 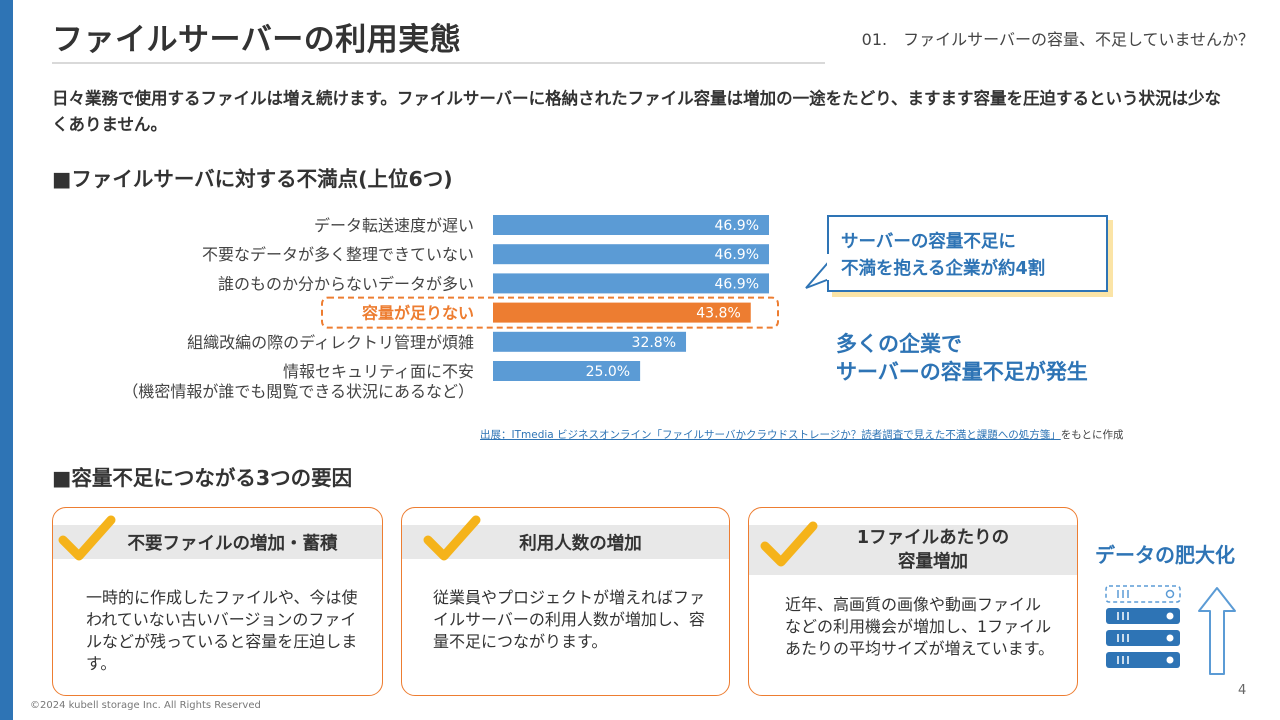 I want to click on category-label: 情報セキュリティ面に不安, so click(x=378, y=371).